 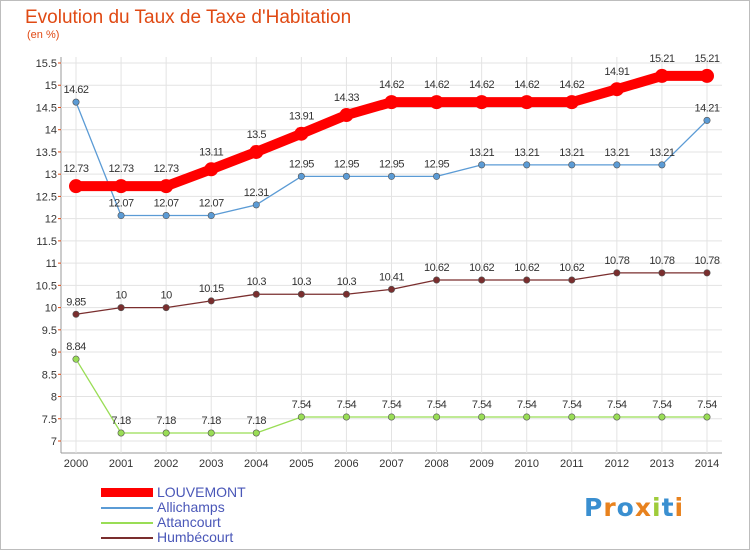 What do you see at coordinates (662, 464) in the screenshot?
I see `x-tick-label: 2013` at bounding box center [662, 464].